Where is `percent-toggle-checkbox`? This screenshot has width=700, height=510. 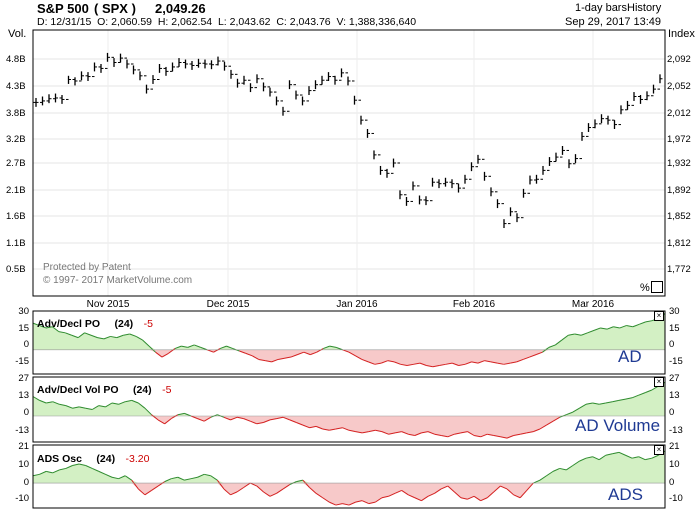 percent-toggle-checkbox is located at coordinates (657, 287).